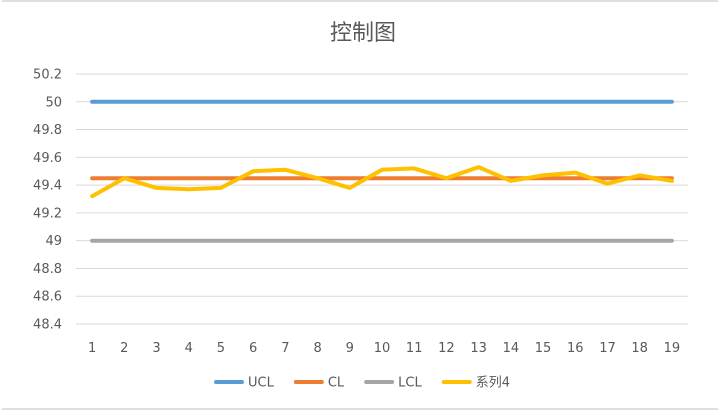  I want to click on legend: UCL CL LCL 系列4, so click(361, 383).